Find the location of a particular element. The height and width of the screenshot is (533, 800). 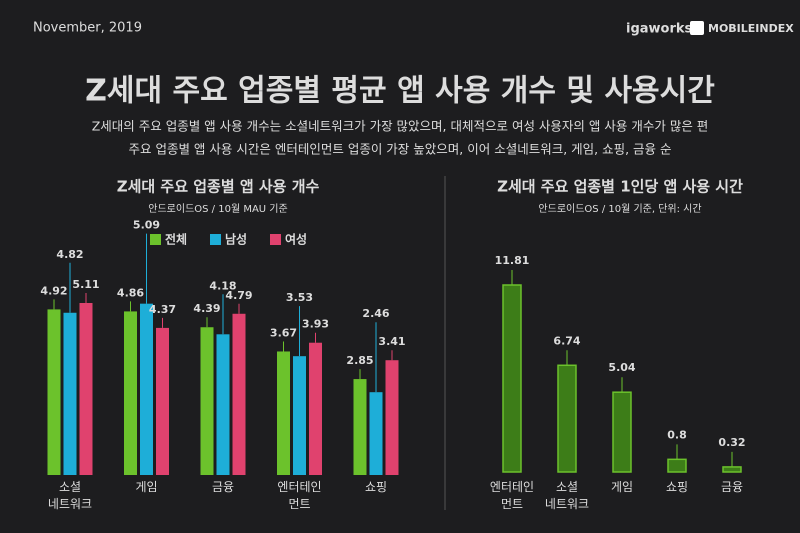

value-label: 4.18 is located at coordinates (222, 285).